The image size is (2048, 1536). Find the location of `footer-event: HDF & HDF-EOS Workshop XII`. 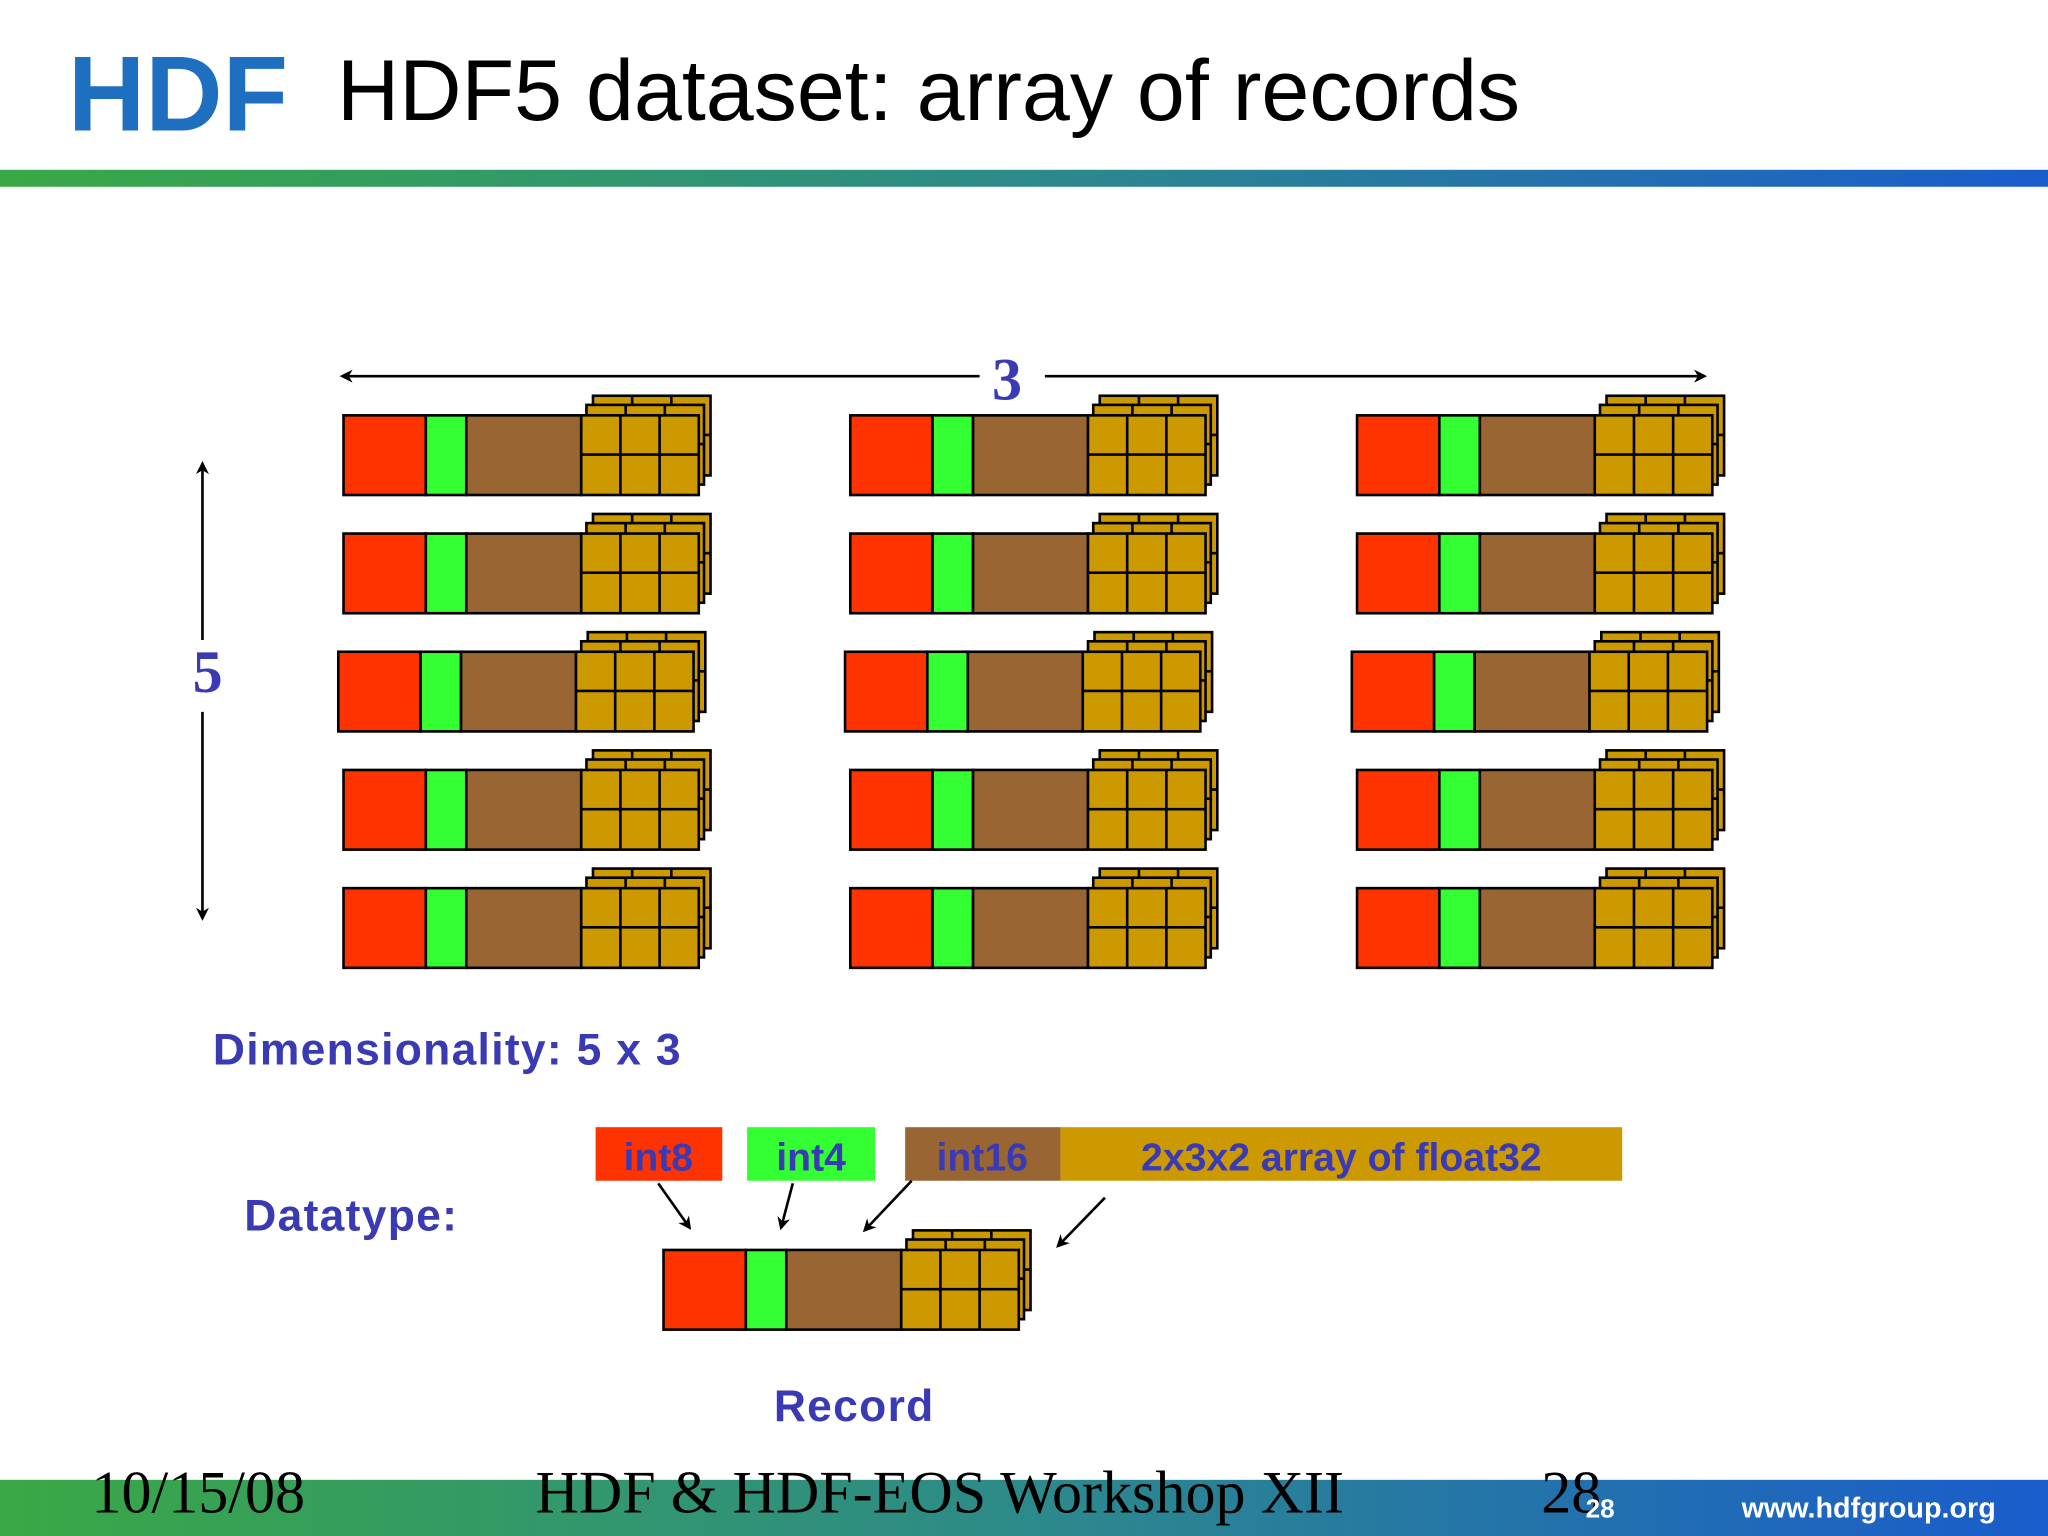

footer-event: HDF & HDF-EOS Workshop XII is located at coordinates (940, 1491).